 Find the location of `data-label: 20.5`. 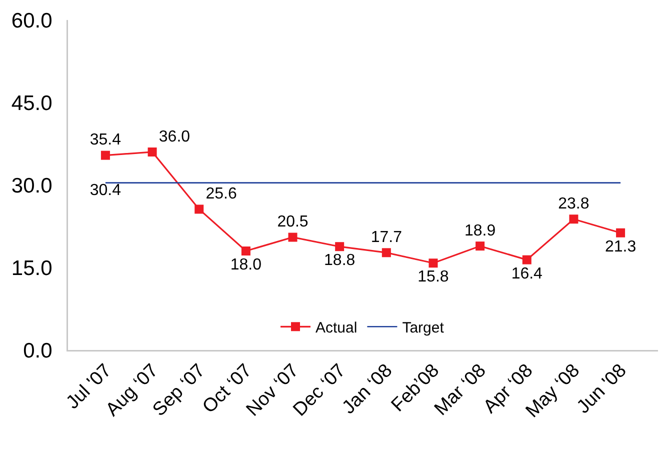

data-label: 20.5 is located at coordinates (292, 222).